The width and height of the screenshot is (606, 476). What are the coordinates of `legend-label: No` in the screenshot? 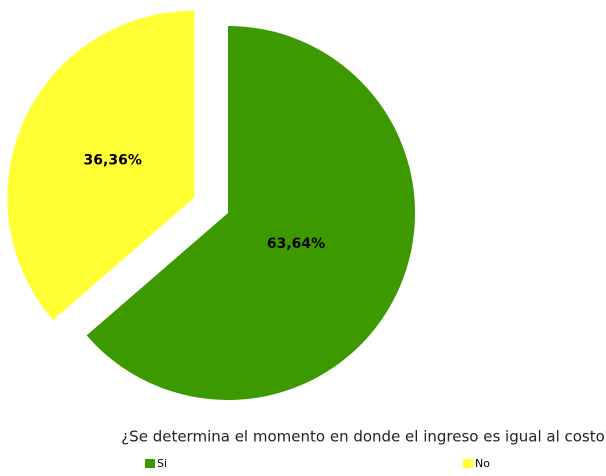 It's located at (482, 463).